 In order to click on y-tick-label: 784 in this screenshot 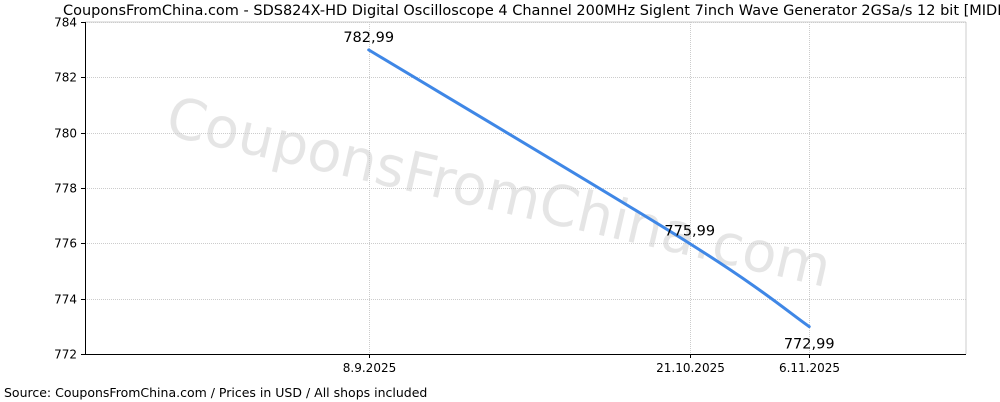, I will do `click(65, 23)`.